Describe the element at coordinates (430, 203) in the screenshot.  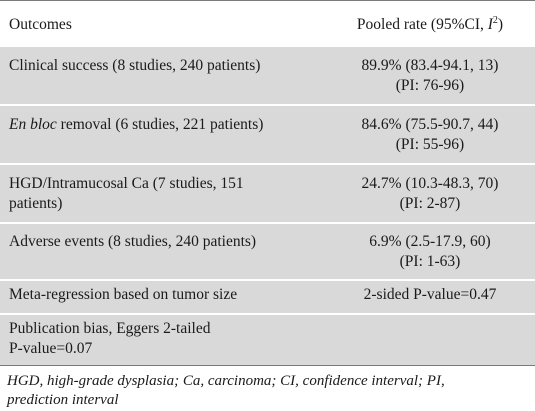
I see `row-value-line2: (PI: 2-87)` at that location.